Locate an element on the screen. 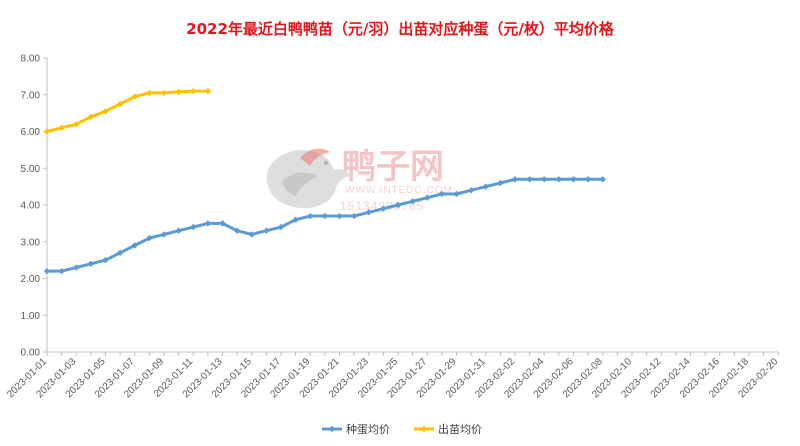 The height and width of the screenshot is (446, 800). watermark: 鸭子网 WWW.INTEDC.COM 15134989765 is located at coordinates (359, 180).